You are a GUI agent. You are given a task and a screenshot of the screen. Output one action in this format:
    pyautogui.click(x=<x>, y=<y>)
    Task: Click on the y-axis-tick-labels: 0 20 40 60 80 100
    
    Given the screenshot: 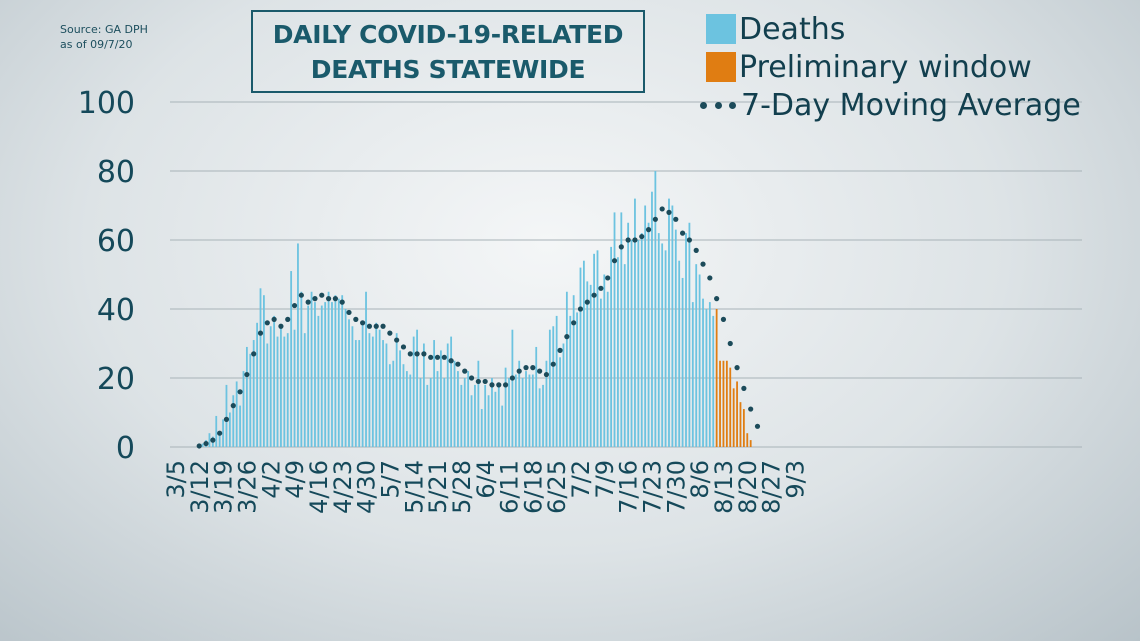 What is the action you would take?
    pyautogui.click(x=106, y=276)
    